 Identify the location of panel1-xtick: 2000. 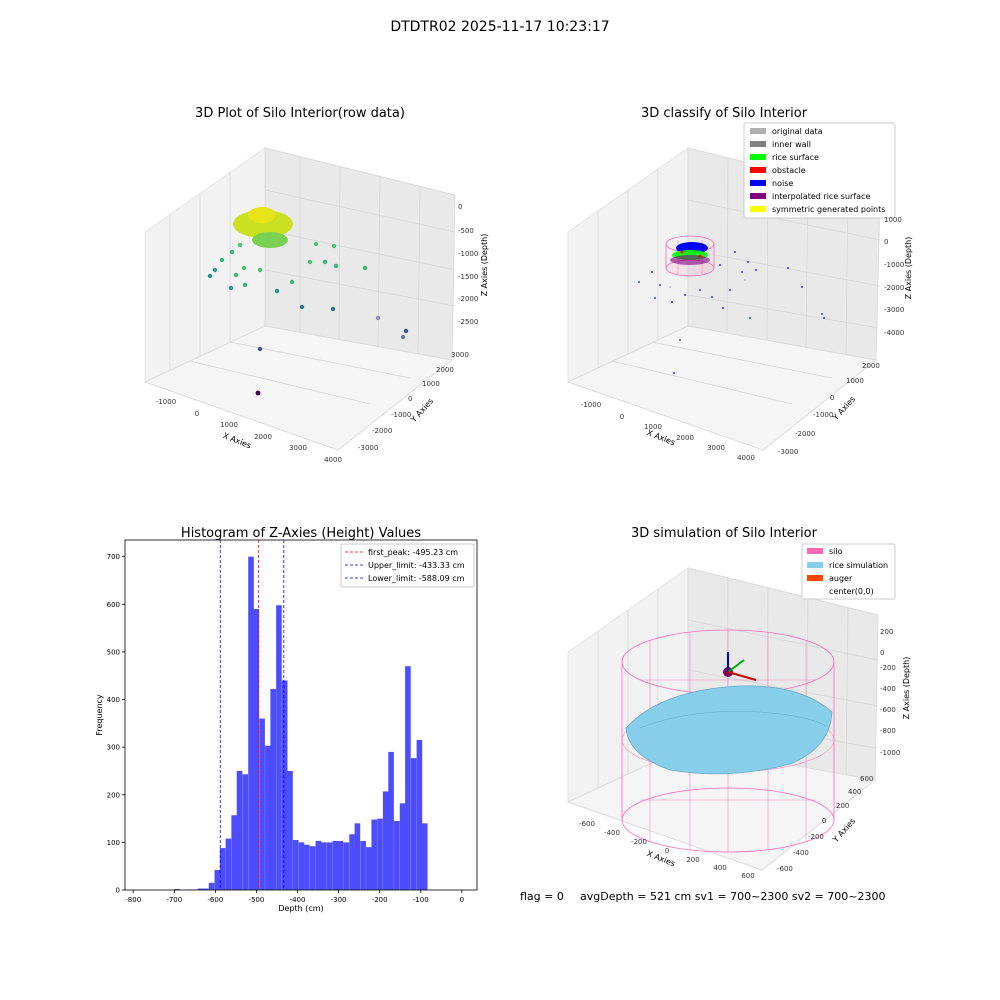
(263, 437).